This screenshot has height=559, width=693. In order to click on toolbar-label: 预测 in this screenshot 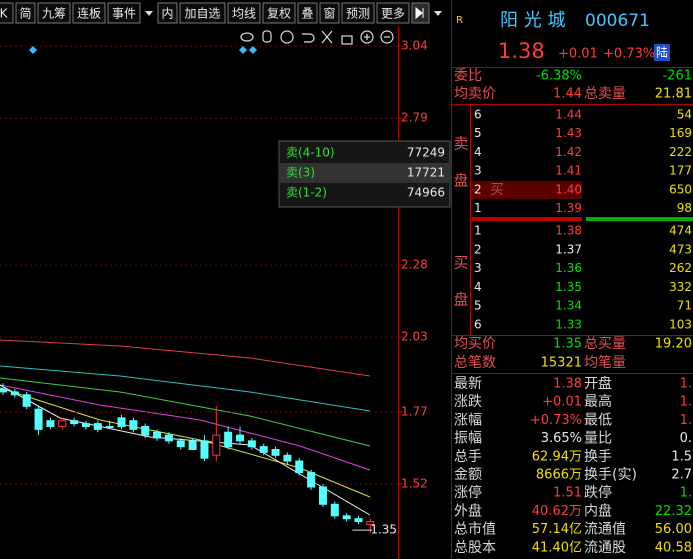, I will do `click(358, 14)`.